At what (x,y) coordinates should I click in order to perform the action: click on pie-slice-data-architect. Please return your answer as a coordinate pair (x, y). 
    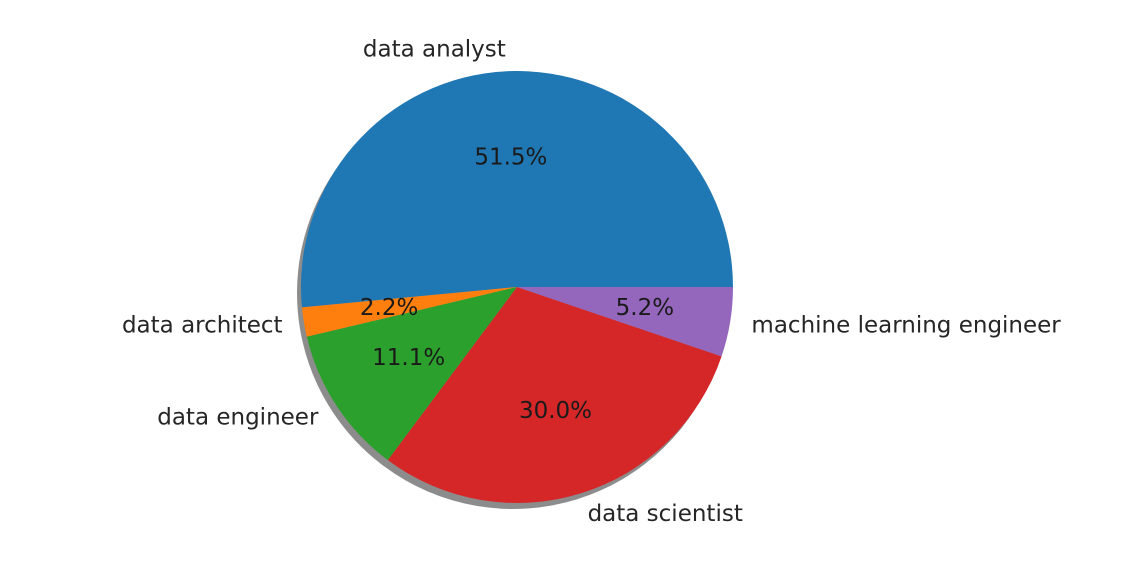
    Looking at the image, I should click on (409, 312).